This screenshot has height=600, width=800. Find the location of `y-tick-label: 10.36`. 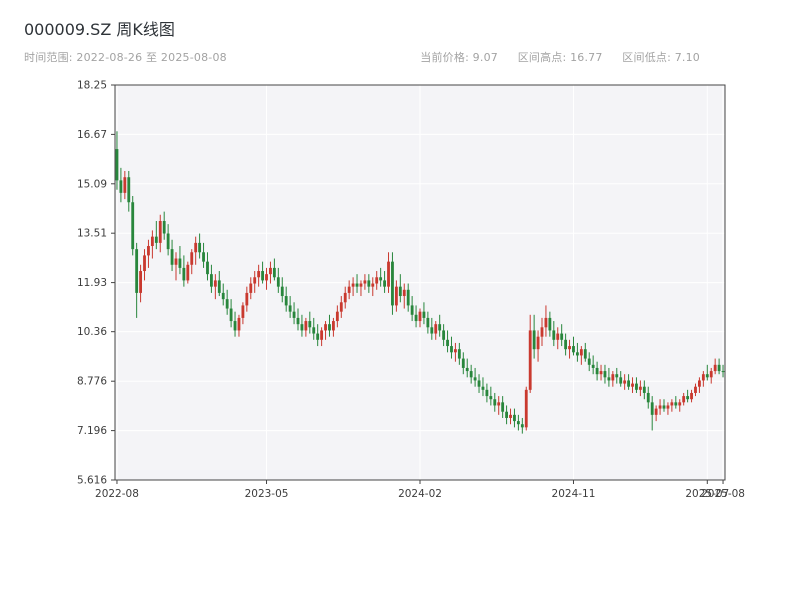

y-tick-label: 10.36 is located at coordinates (92, 332).